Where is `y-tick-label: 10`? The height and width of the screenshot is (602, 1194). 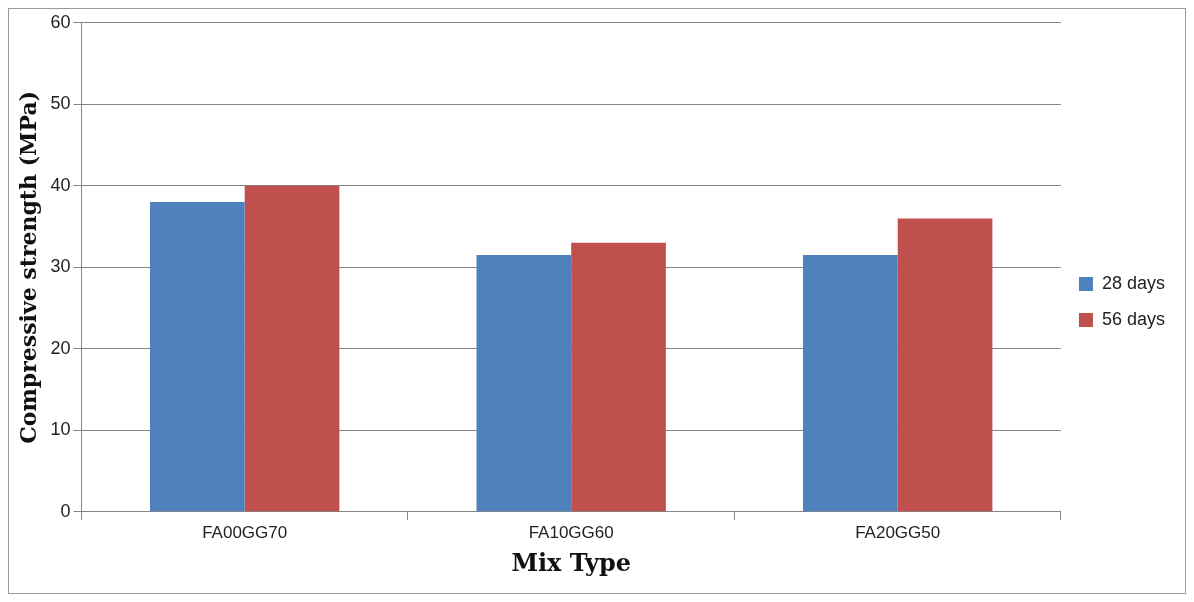
y-tick-label: 10 is located at coordinates (60, 429).